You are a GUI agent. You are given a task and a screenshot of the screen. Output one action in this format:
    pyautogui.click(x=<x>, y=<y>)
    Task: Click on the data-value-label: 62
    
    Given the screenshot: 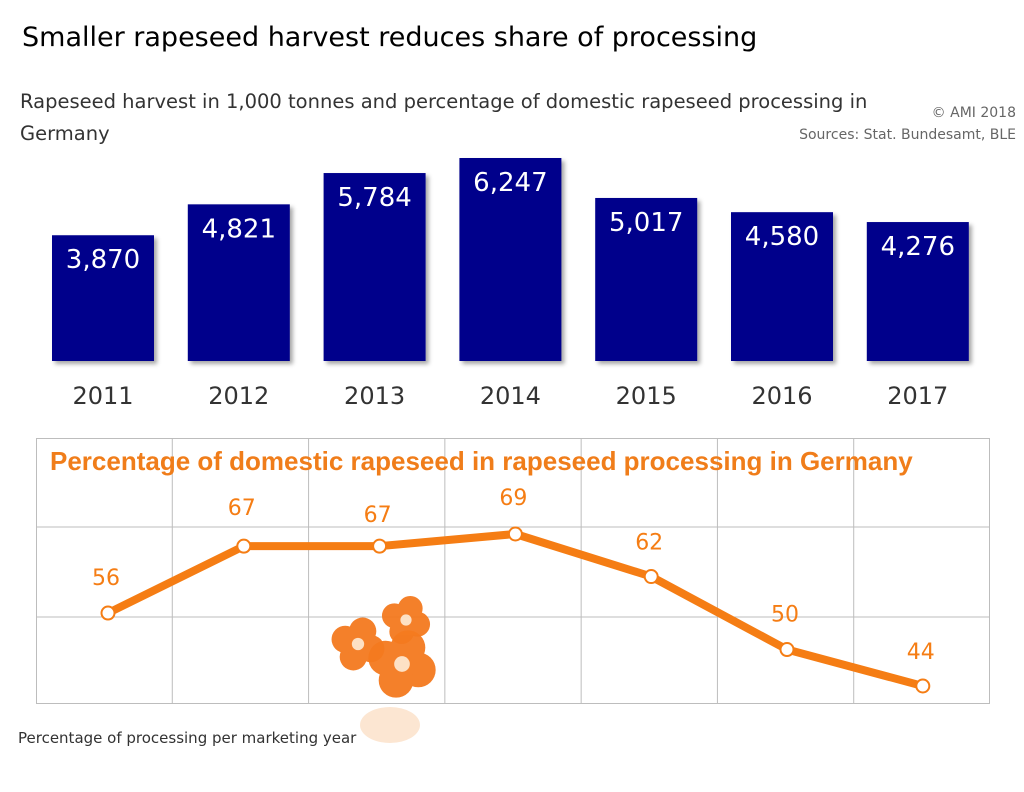 What is the action you would take?
    pyautogui.click(x=649, y=543)
    